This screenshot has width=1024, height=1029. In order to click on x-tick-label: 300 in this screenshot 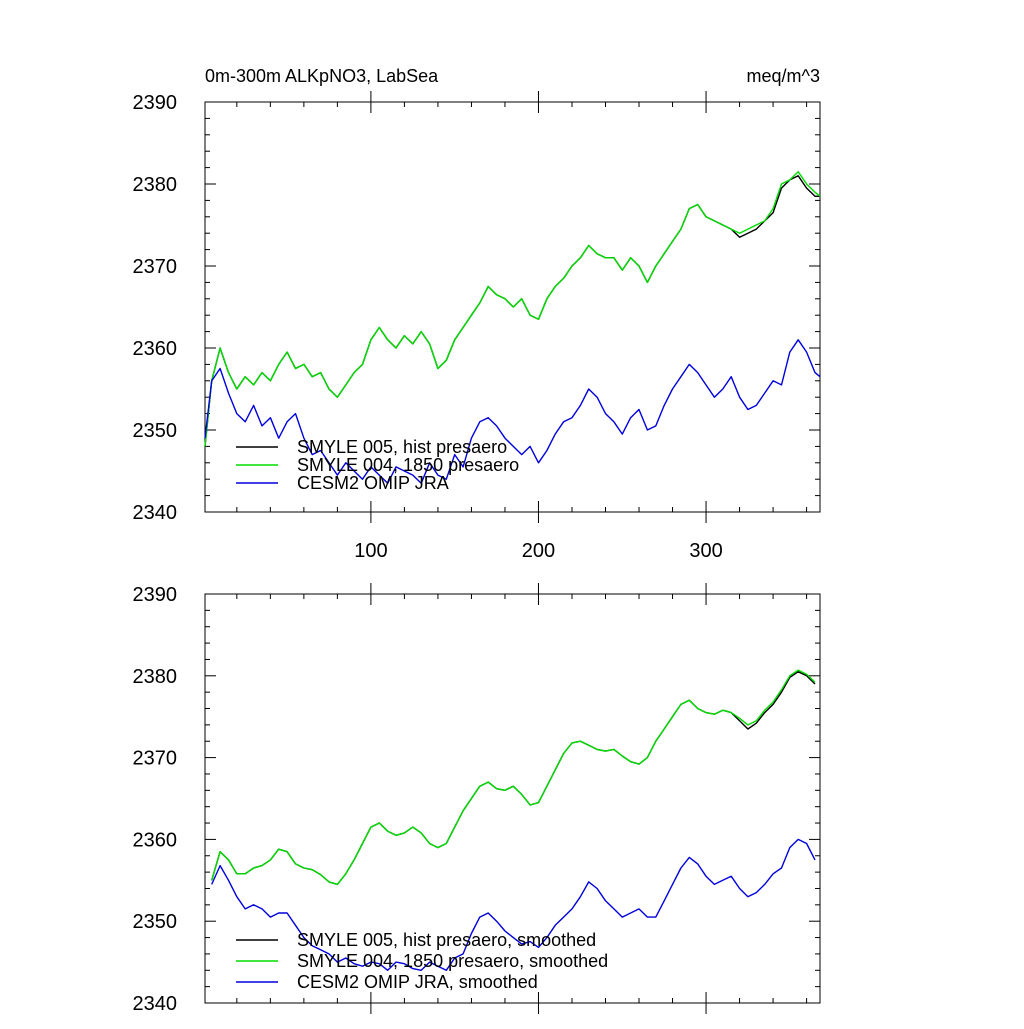, I will do `click(705, 551)`.